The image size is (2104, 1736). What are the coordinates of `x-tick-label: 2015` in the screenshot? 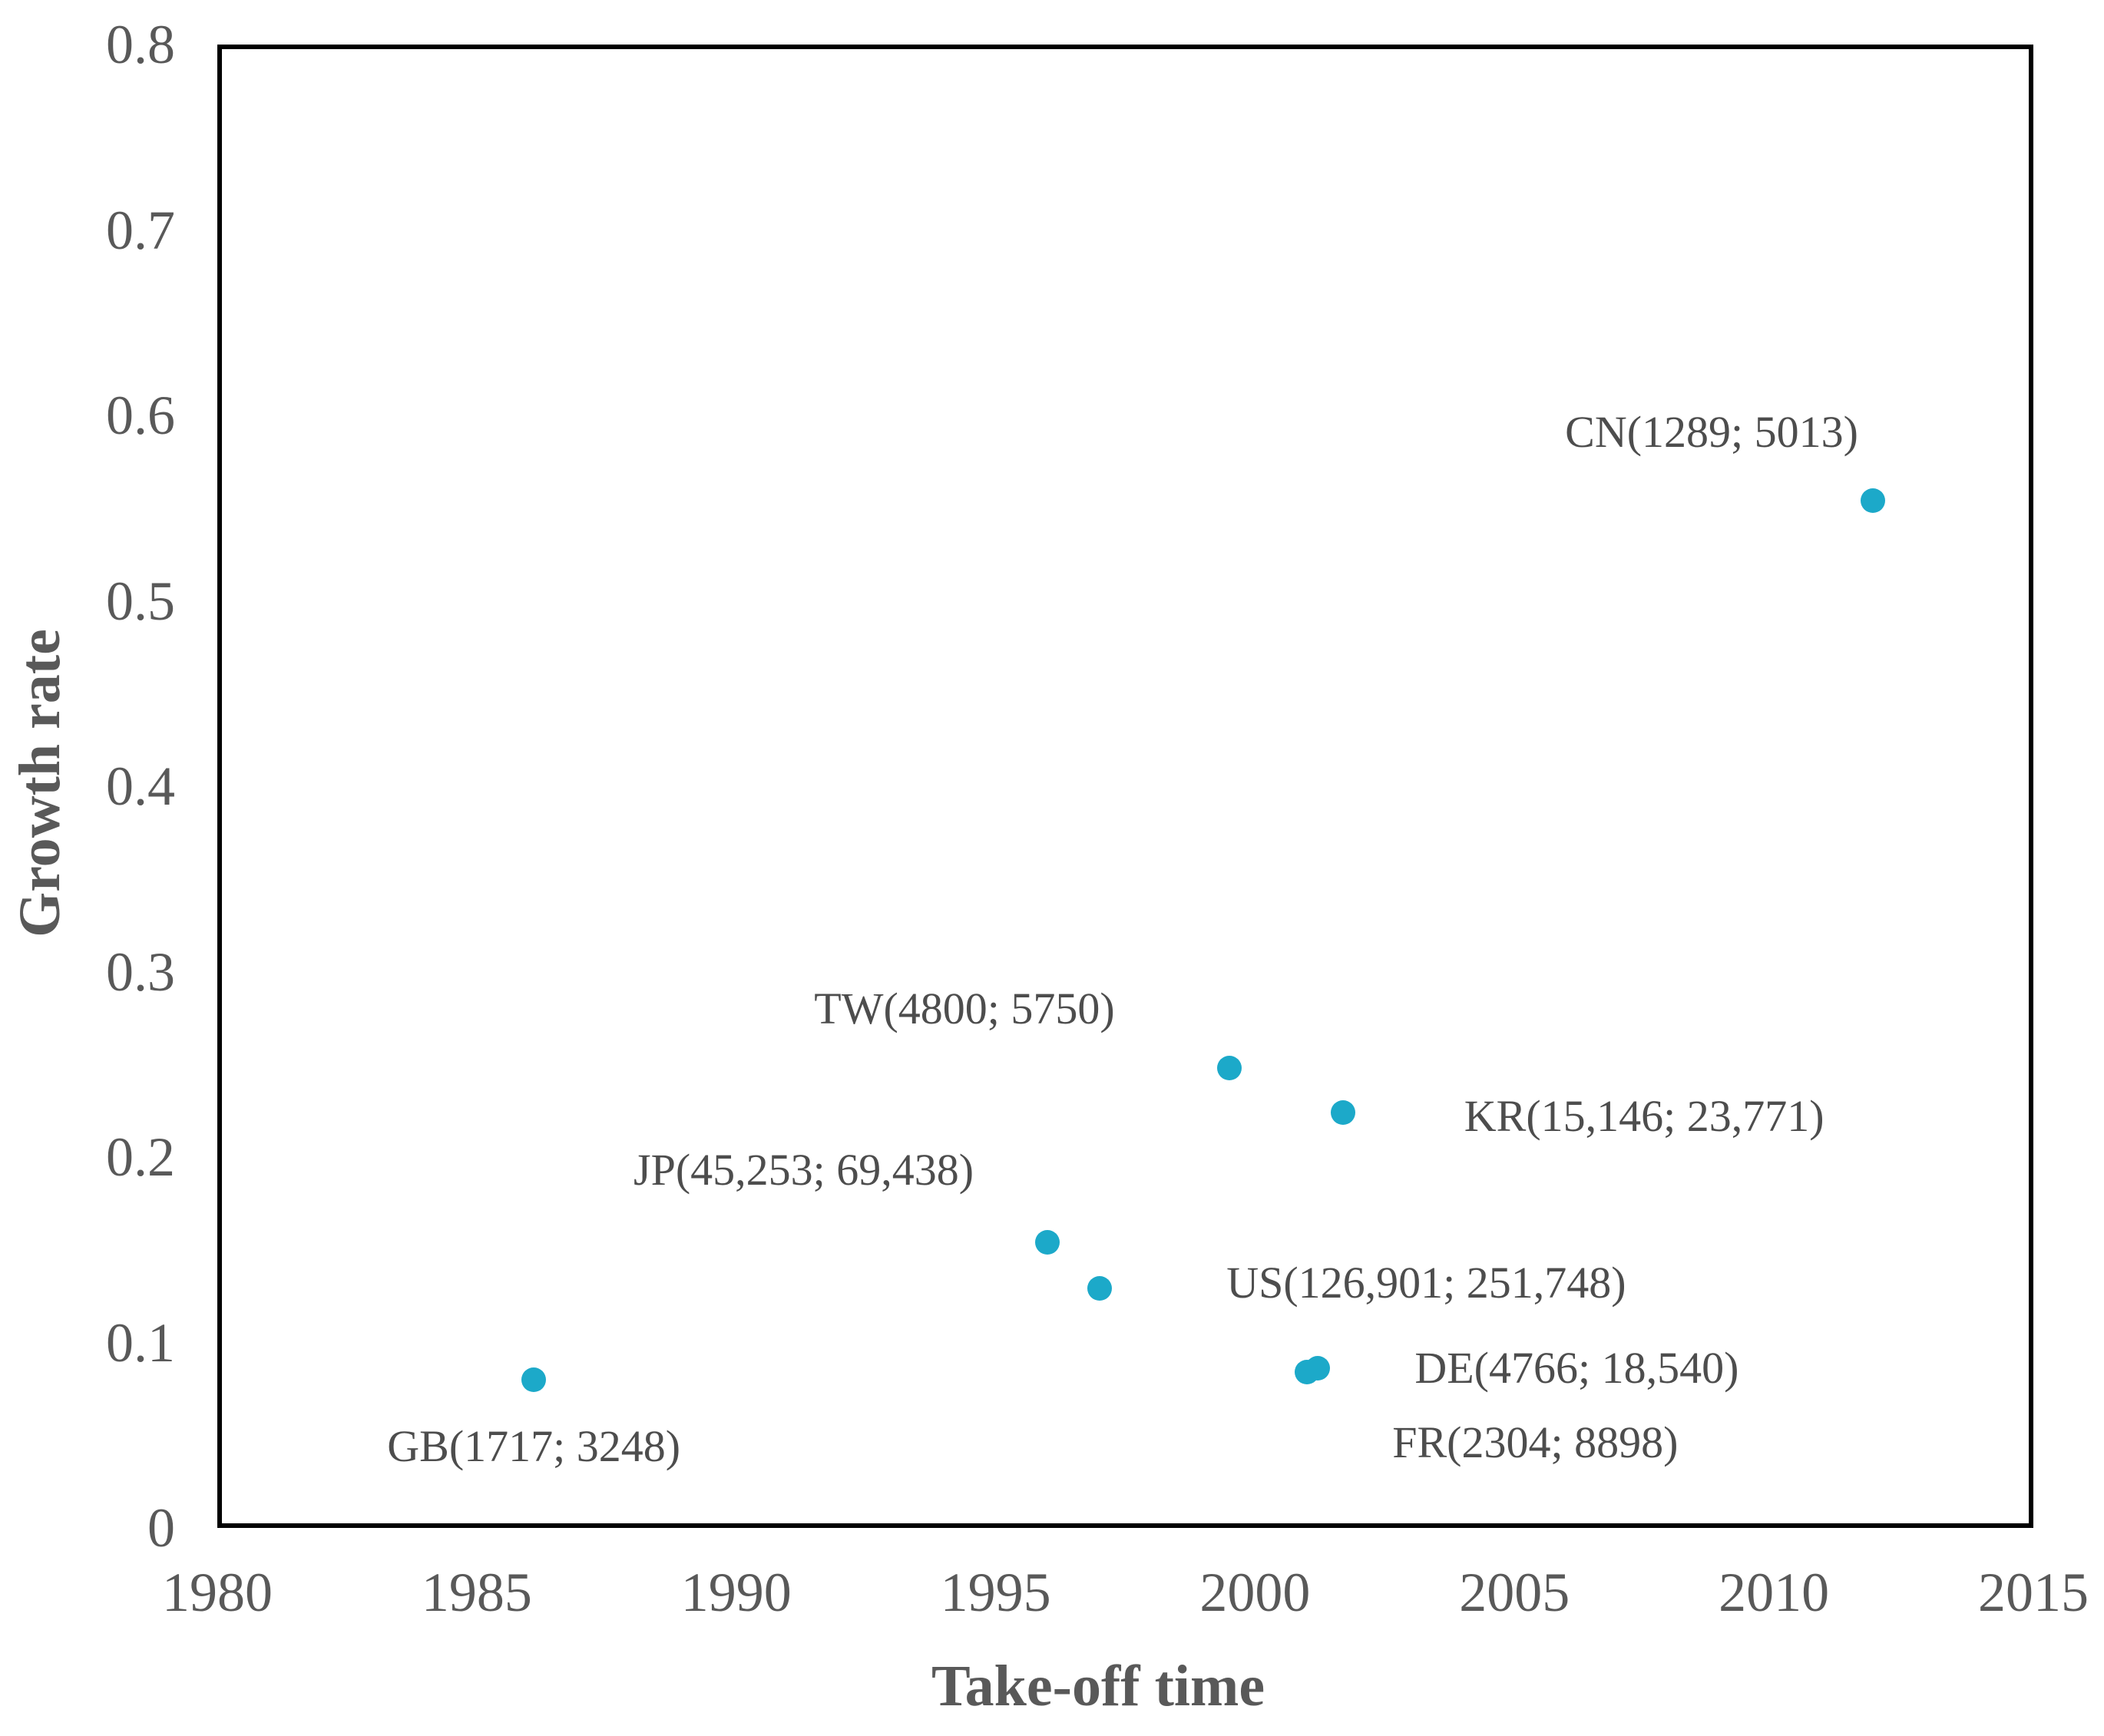 It's located at (2033, 1592).